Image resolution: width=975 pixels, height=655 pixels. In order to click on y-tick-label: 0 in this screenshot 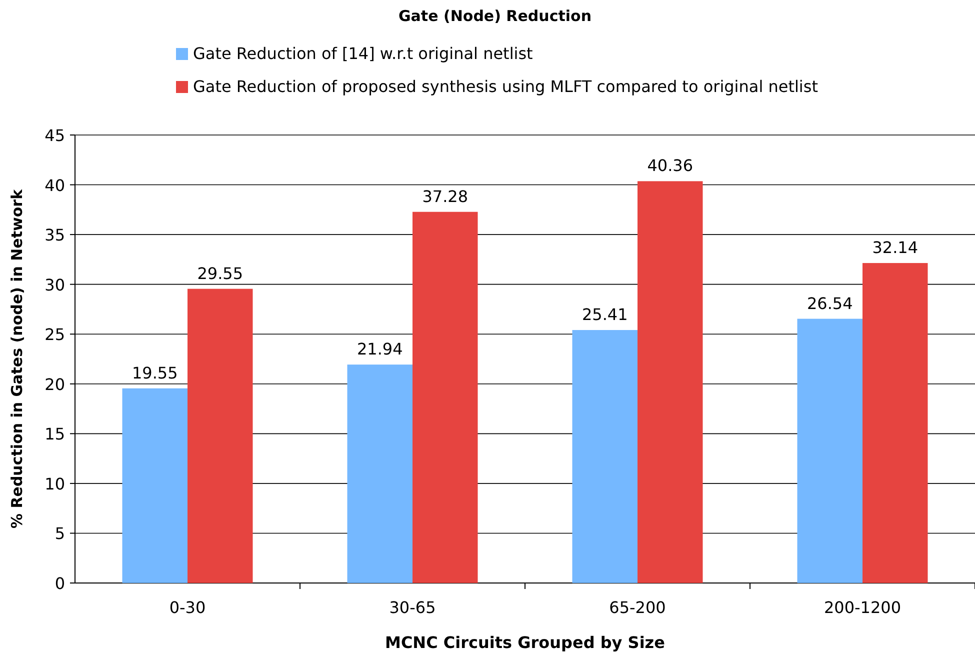, I will do `click(59, 583)`.